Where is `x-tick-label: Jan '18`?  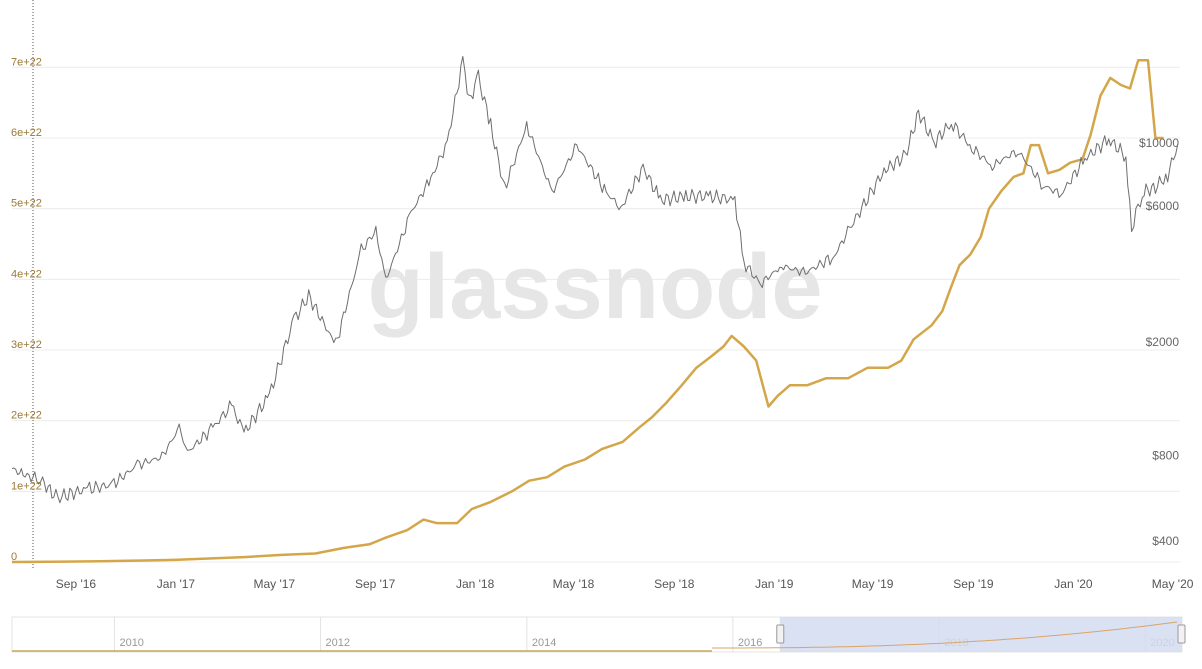
x-tick-label: Jan '18 is located at coordinates (475, 584).